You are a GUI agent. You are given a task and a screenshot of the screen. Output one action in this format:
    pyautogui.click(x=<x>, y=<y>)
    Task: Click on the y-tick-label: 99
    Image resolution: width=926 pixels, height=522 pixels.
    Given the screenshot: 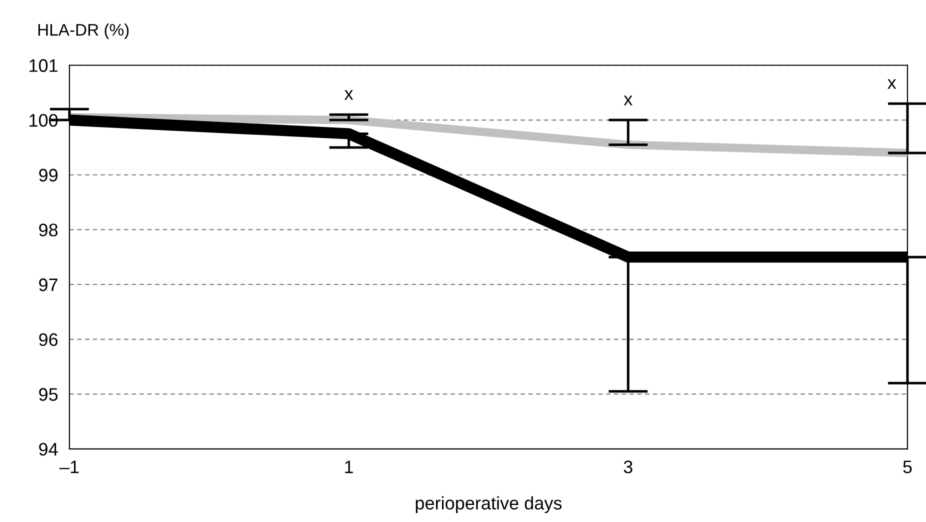 What is the action you would take?
    pyautogui.click(x=48, y=175)
    